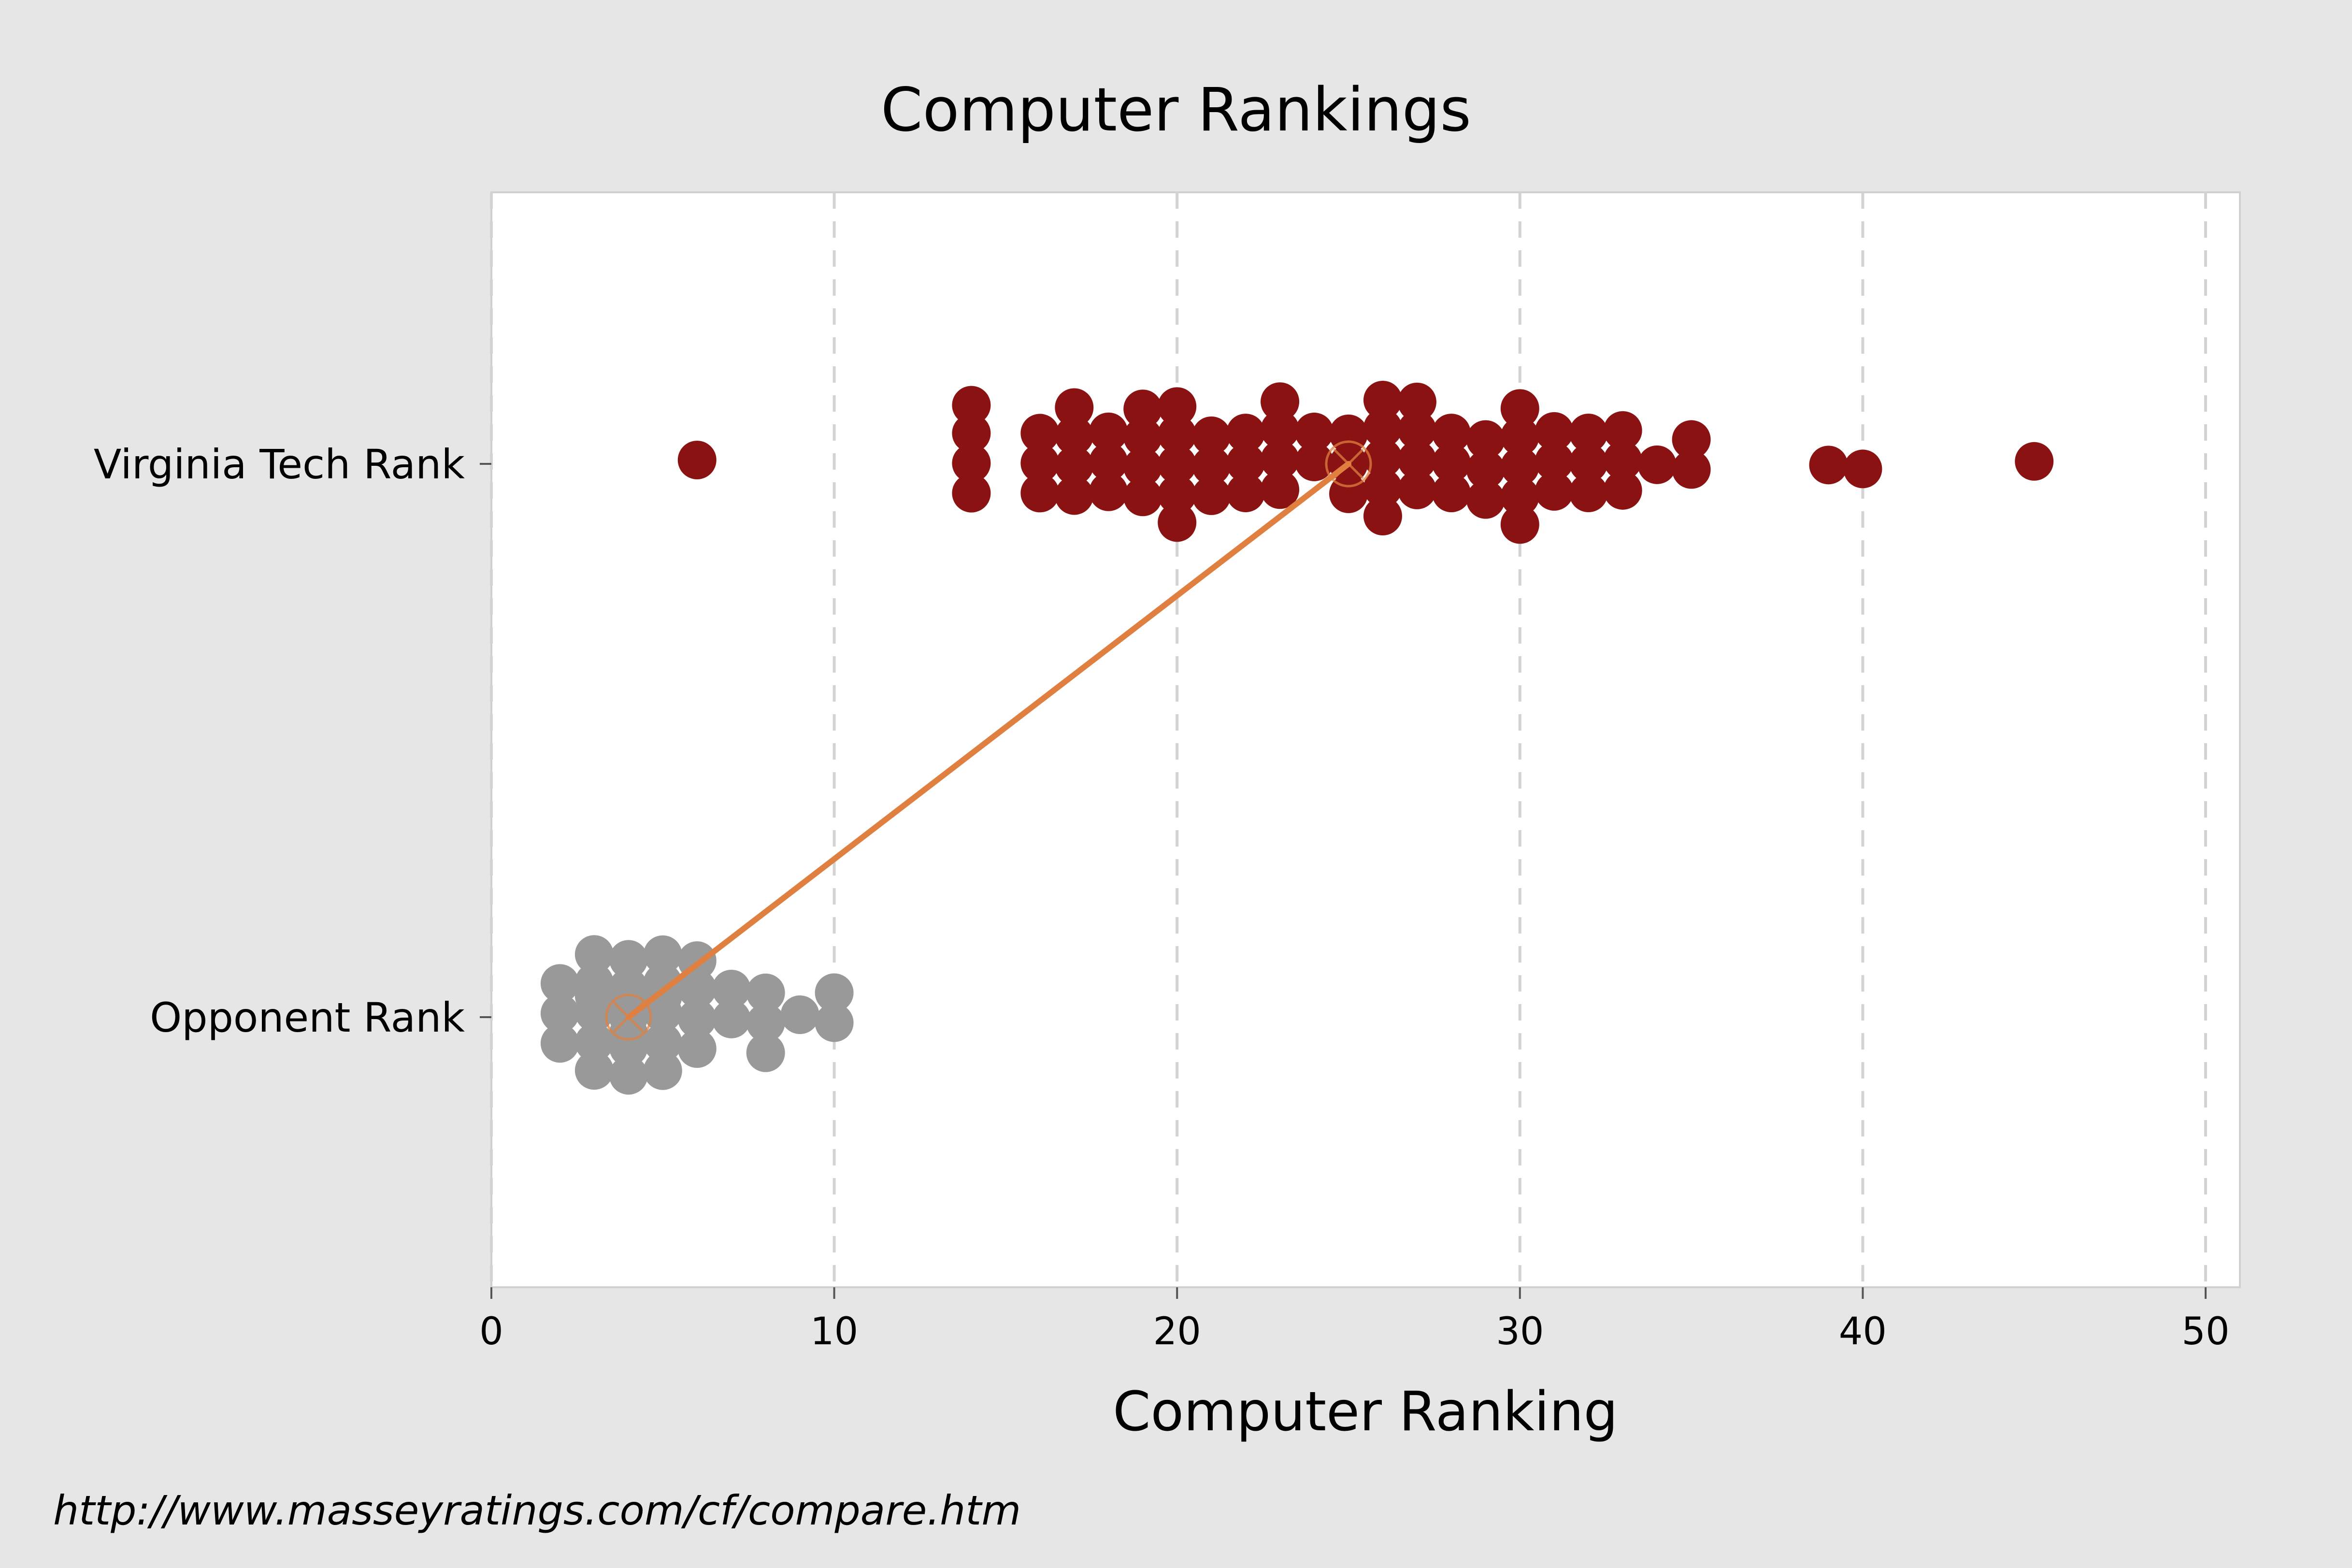  I want to click on x-tick-label: 40, so click(1863, 1331).